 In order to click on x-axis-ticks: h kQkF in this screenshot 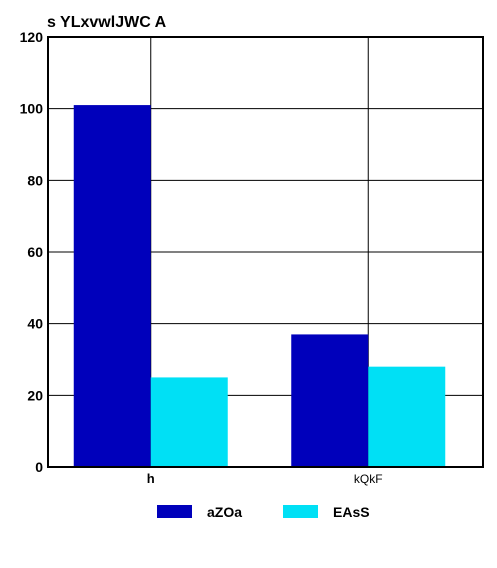, I will do `click(265, 478)`.